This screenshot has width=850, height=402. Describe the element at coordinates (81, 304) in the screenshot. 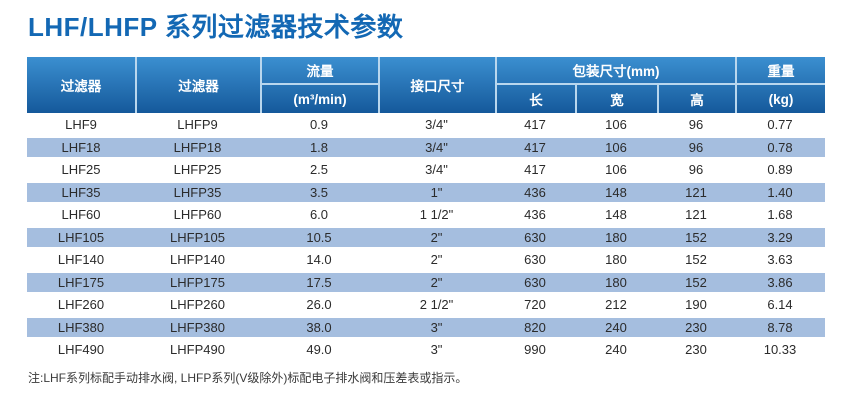

I see `table-cell: LHF260` at that location.